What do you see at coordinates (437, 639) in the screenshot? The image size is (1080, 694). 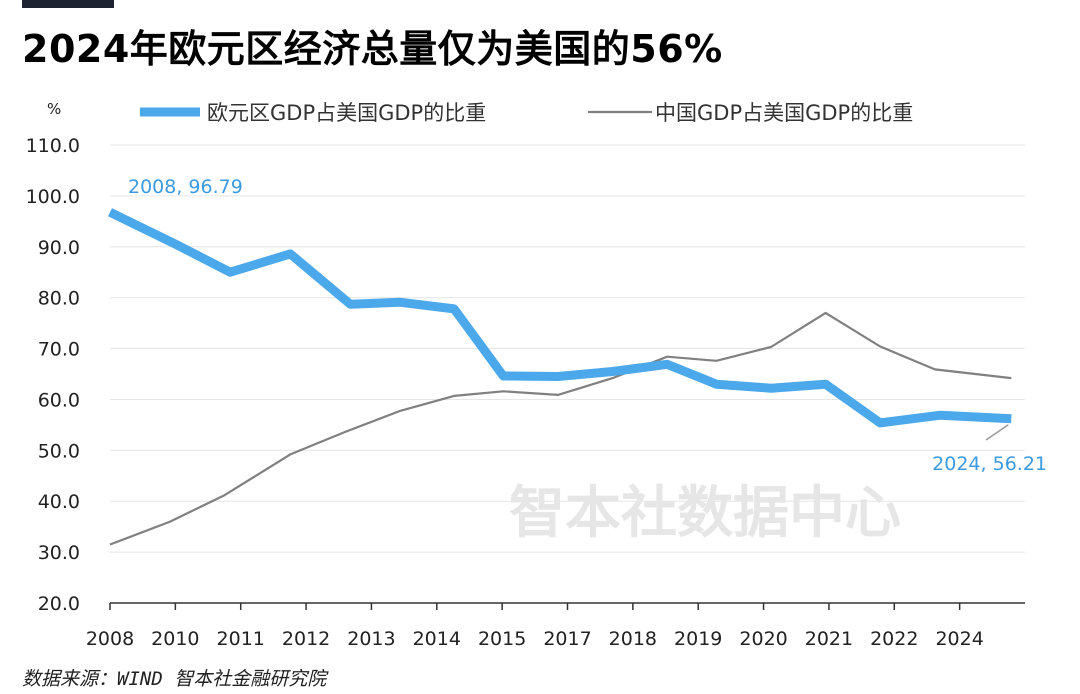 I see `x-tick-label: 2014` at bounding box center [437, 639].